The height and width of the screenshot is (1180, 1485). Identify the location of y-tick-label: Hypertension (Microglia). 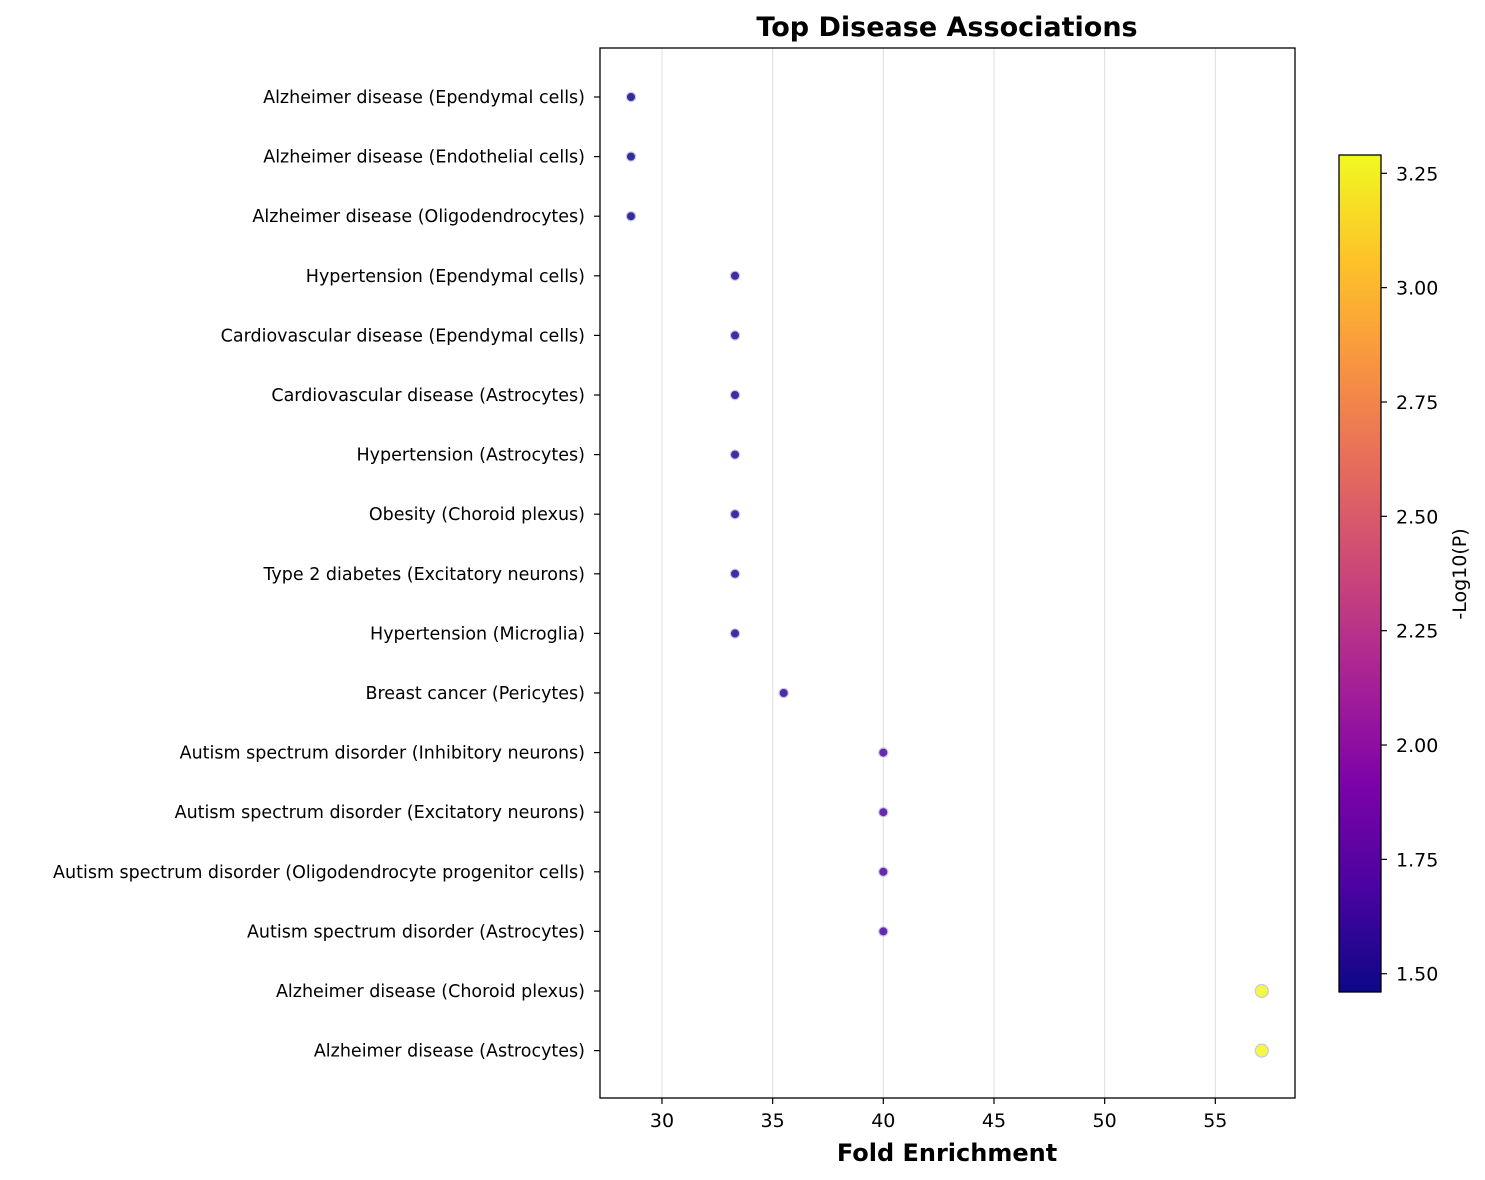
(477, 634).